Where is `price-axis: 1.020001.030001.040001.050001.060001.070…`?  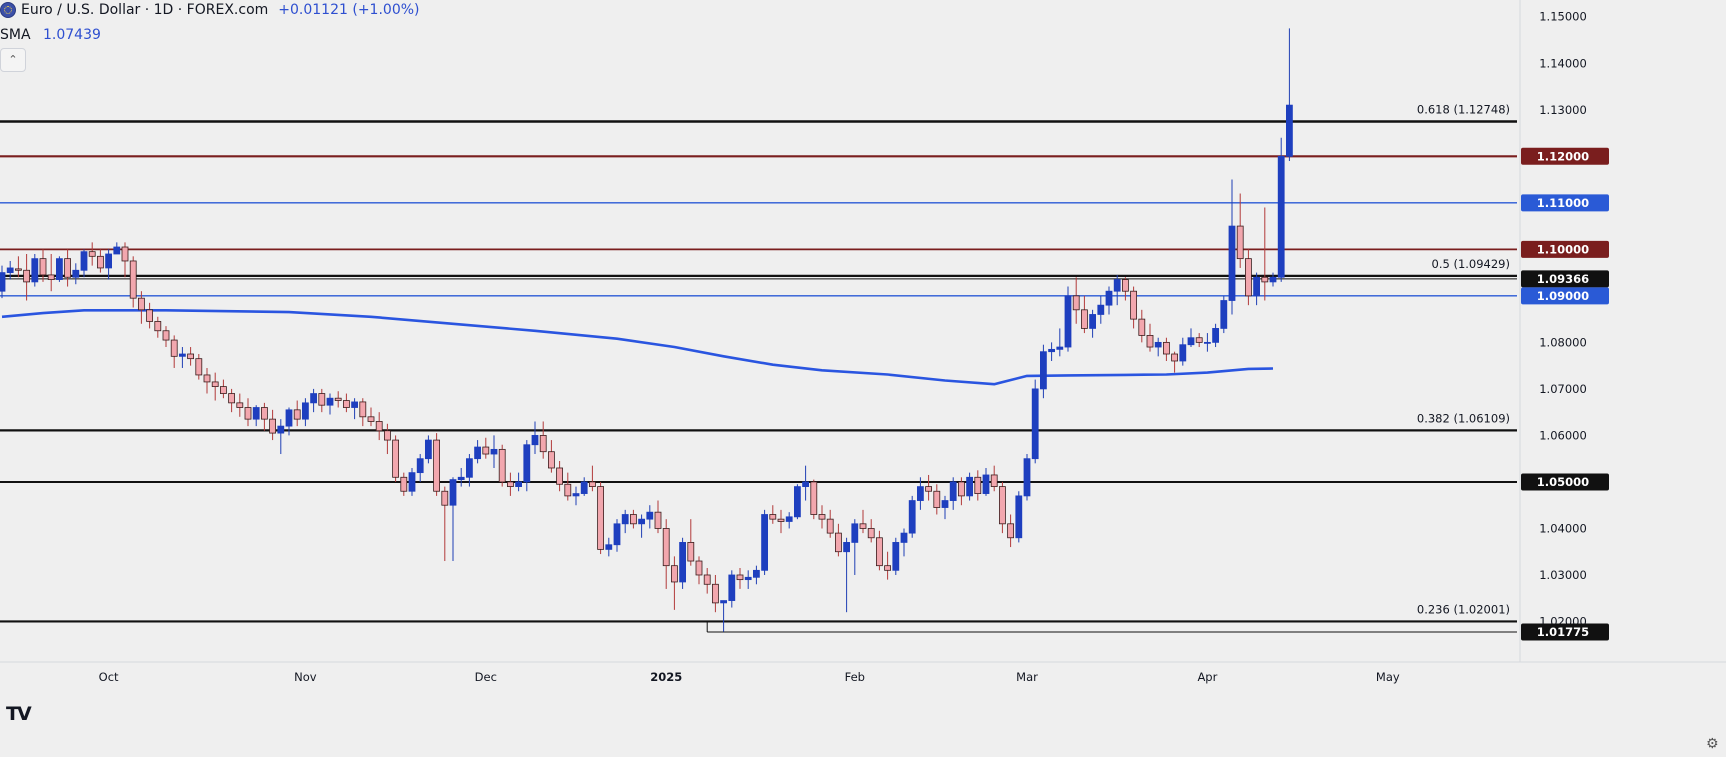
price-axis: 1.020001.030001.040001.050001.060001.070… is located at coordinates (1553, 331).